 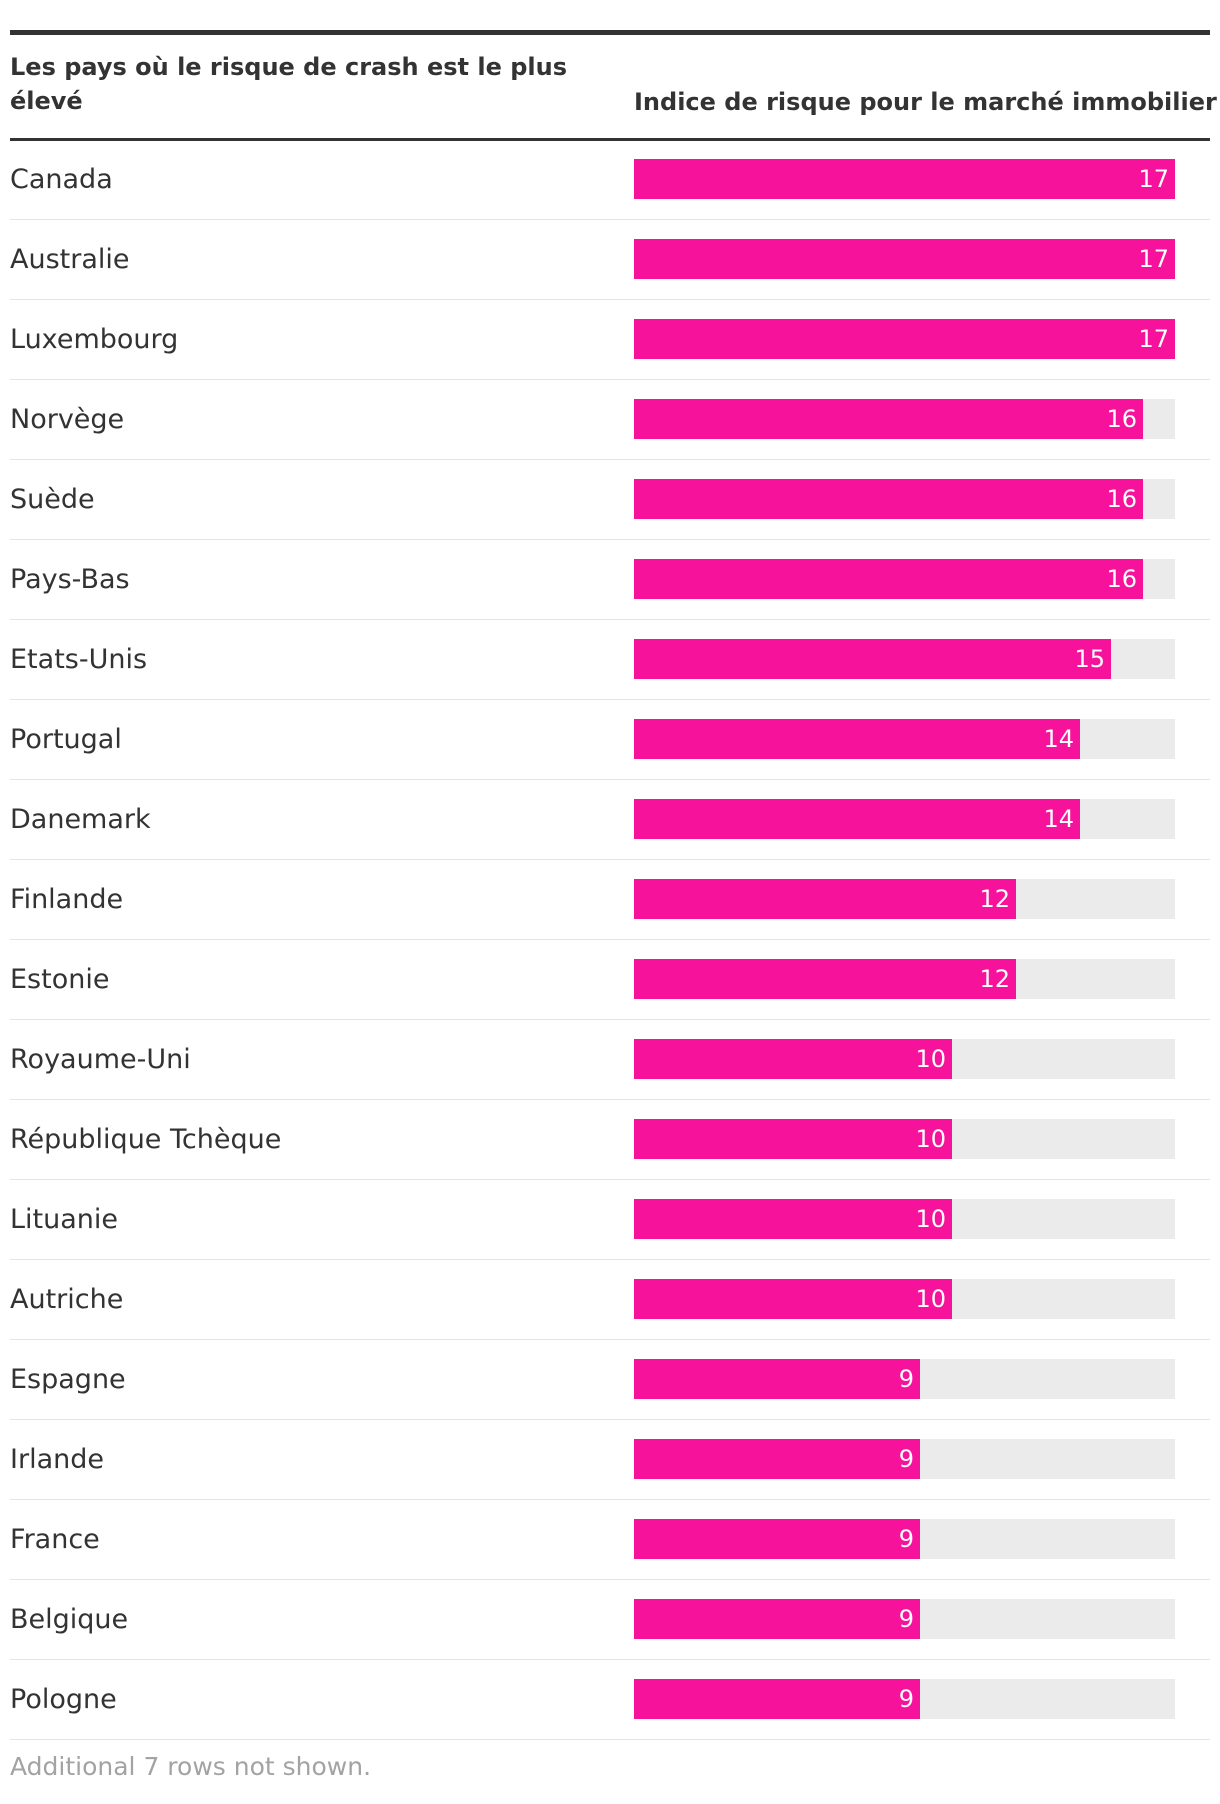 I want to click on table-row: Norvège 16, so click(x=610, y=420).